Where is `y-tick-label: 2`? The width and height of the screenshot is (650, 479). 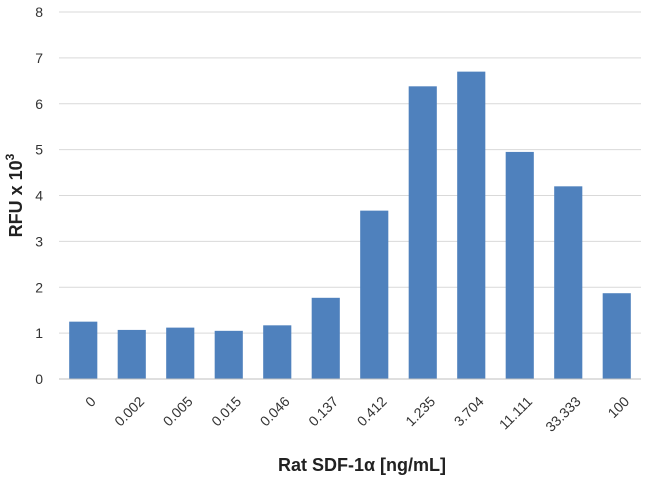 y-tick-label: 2 is located at coordinates (39, 287).